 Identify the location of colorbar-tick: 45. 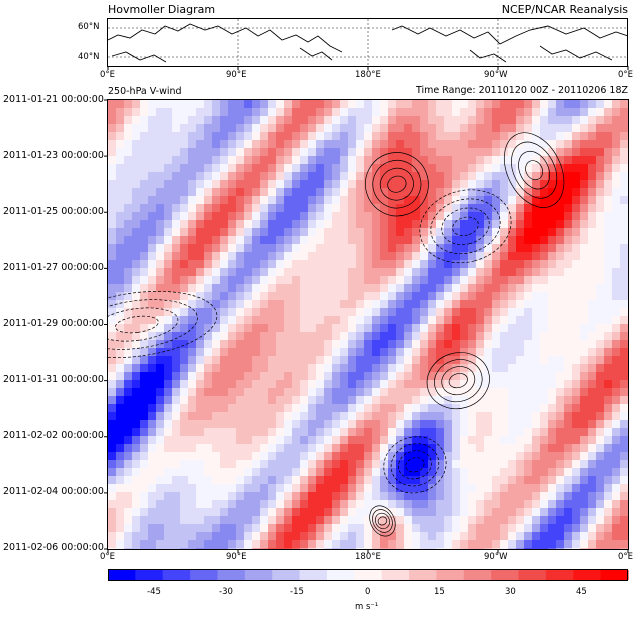
(581, 592).